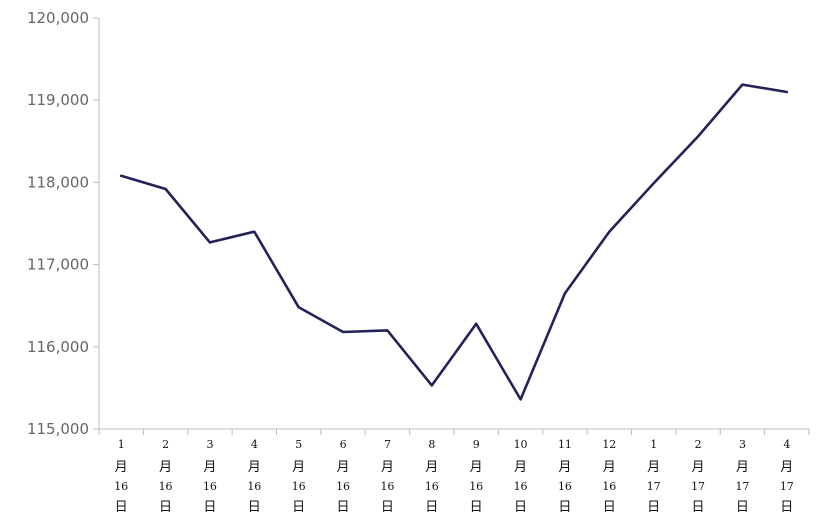  Describe the element at coordinates (654, 476) in the screenshot. I see `x-tick-label: 1 月 17 日` at that location.